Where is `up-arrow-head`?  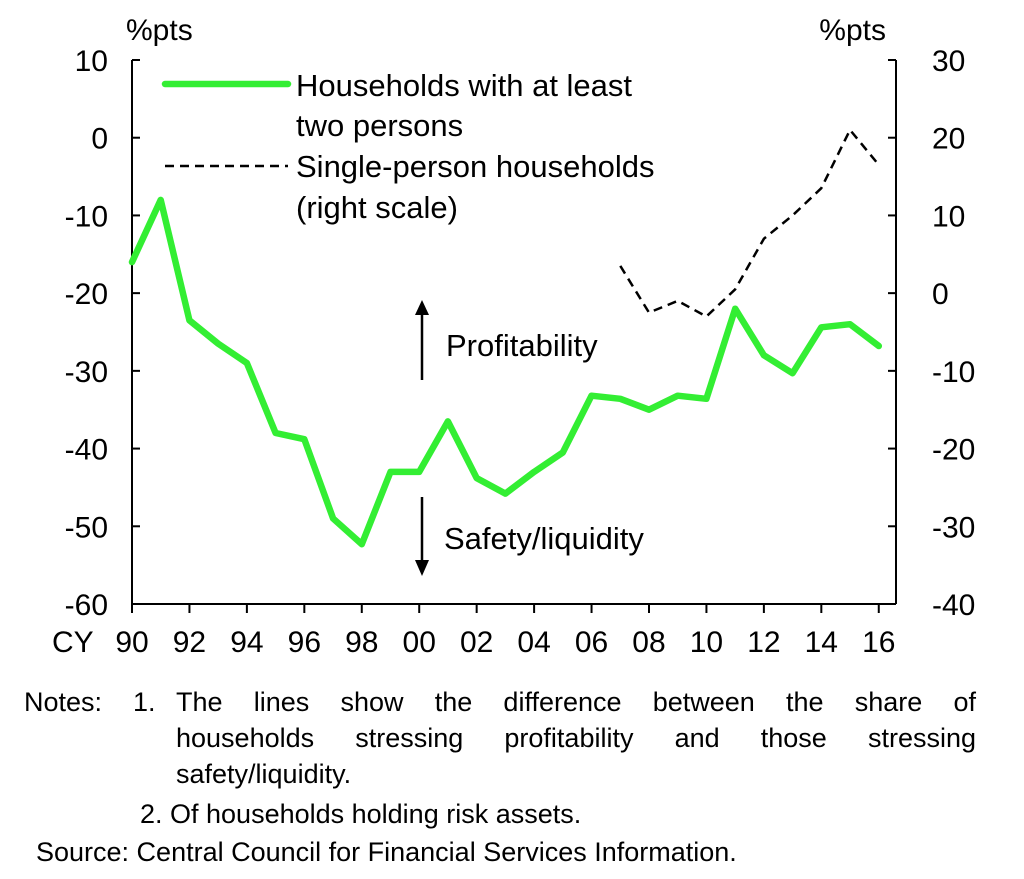 up-arrow-head is located at coordinates (422, 307).